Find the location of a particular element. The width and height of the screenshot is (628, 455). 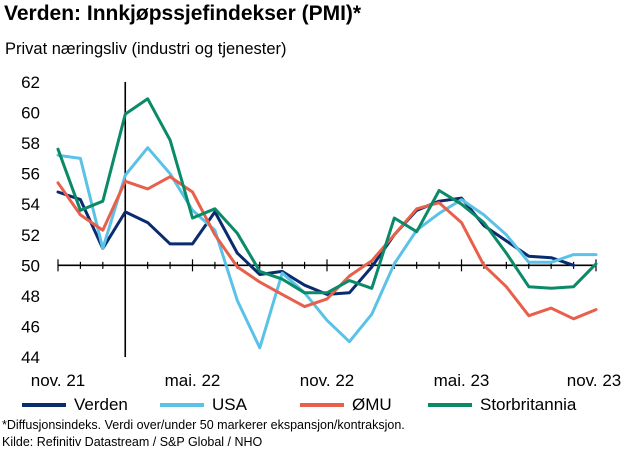

y-tick-label: 54 is located at coordinates (30, 204).